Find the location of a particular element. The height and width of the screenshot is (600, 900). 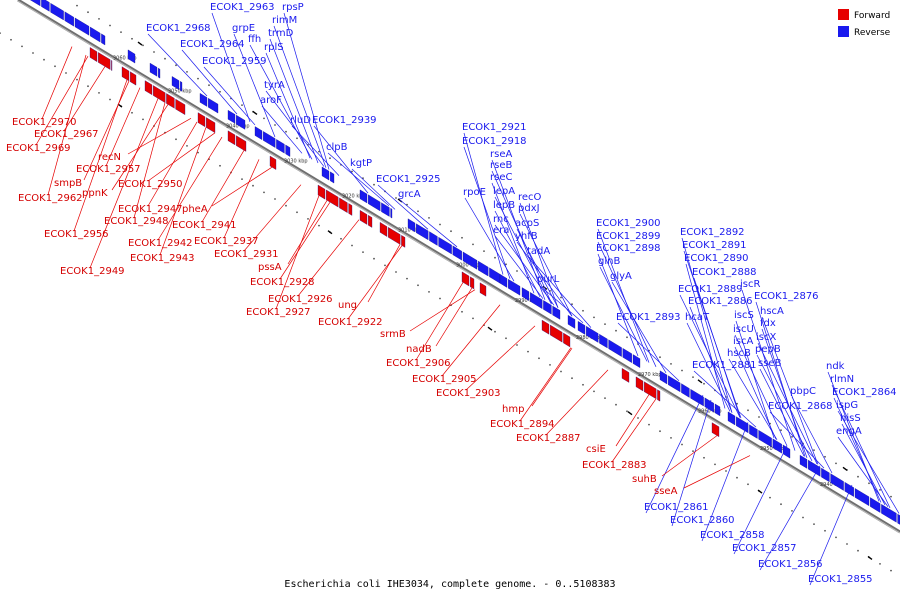

scale-tick-label: 2940 kbp is located at coordinates (832, 485).